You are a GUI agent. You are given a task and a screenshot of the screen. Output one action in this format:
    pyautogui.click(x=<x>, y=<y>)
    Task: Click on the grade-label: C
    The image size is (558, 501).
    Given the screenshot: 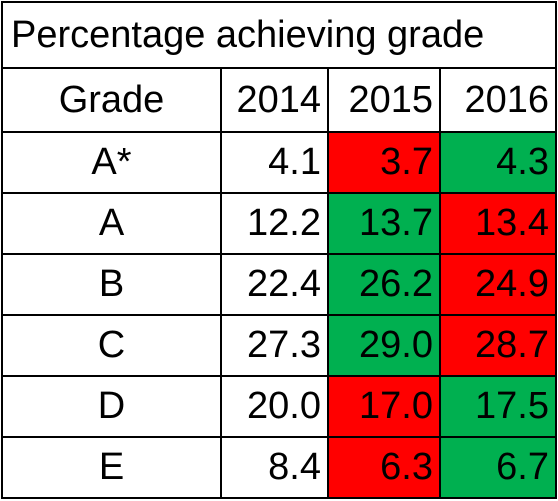 What is the action you would take?
    pyautogui.click(x=111, y=345)
    